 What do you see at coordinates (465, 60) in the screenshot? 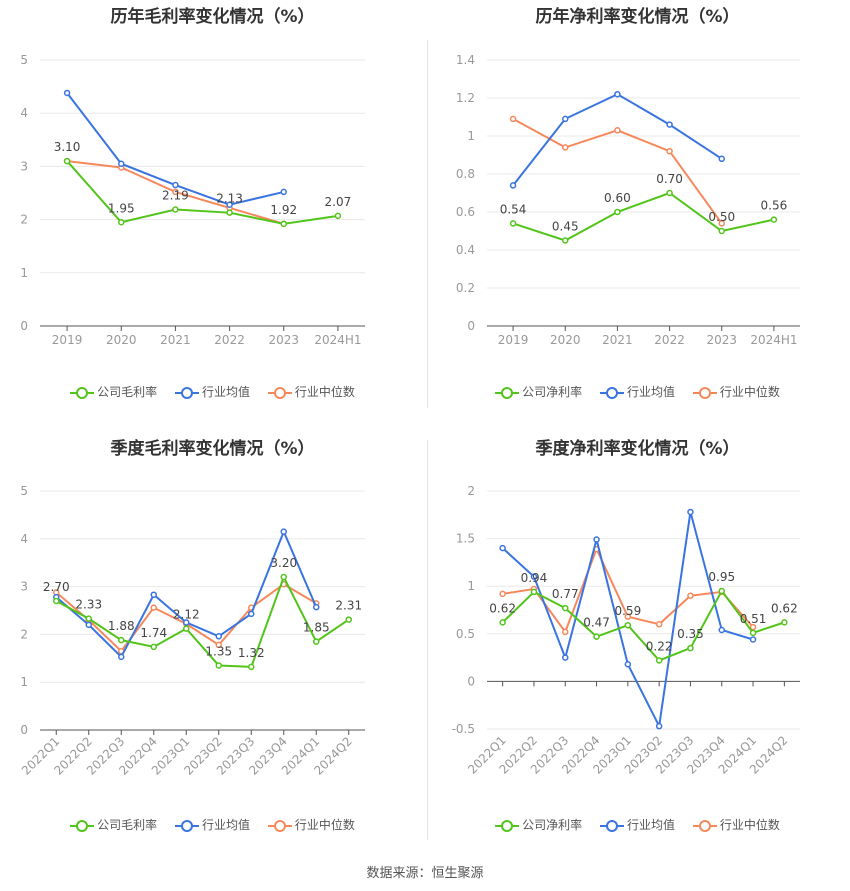
I see `y-tick-label: 1.4` at bounding box center [465, 60].